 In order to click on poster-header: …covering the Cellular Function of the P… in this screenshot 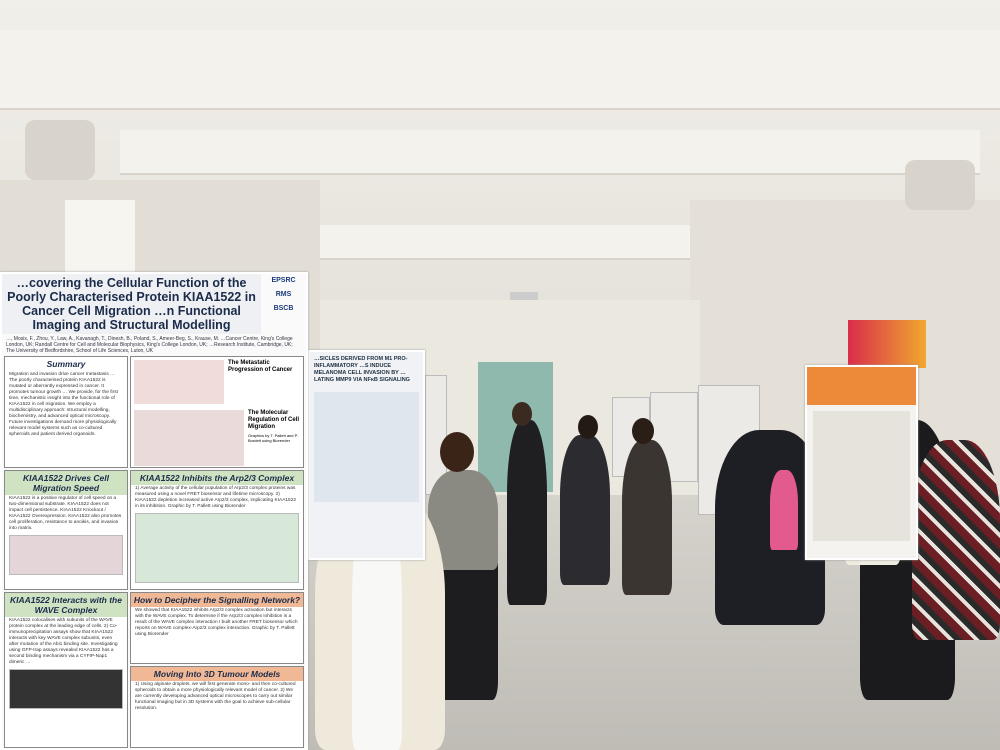, I will do `click(154, 304)`.